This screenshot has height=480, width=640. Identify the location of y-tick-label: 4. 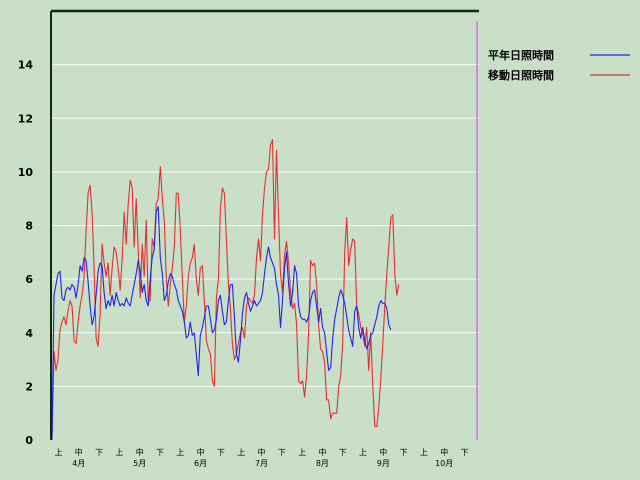
(29, 333).